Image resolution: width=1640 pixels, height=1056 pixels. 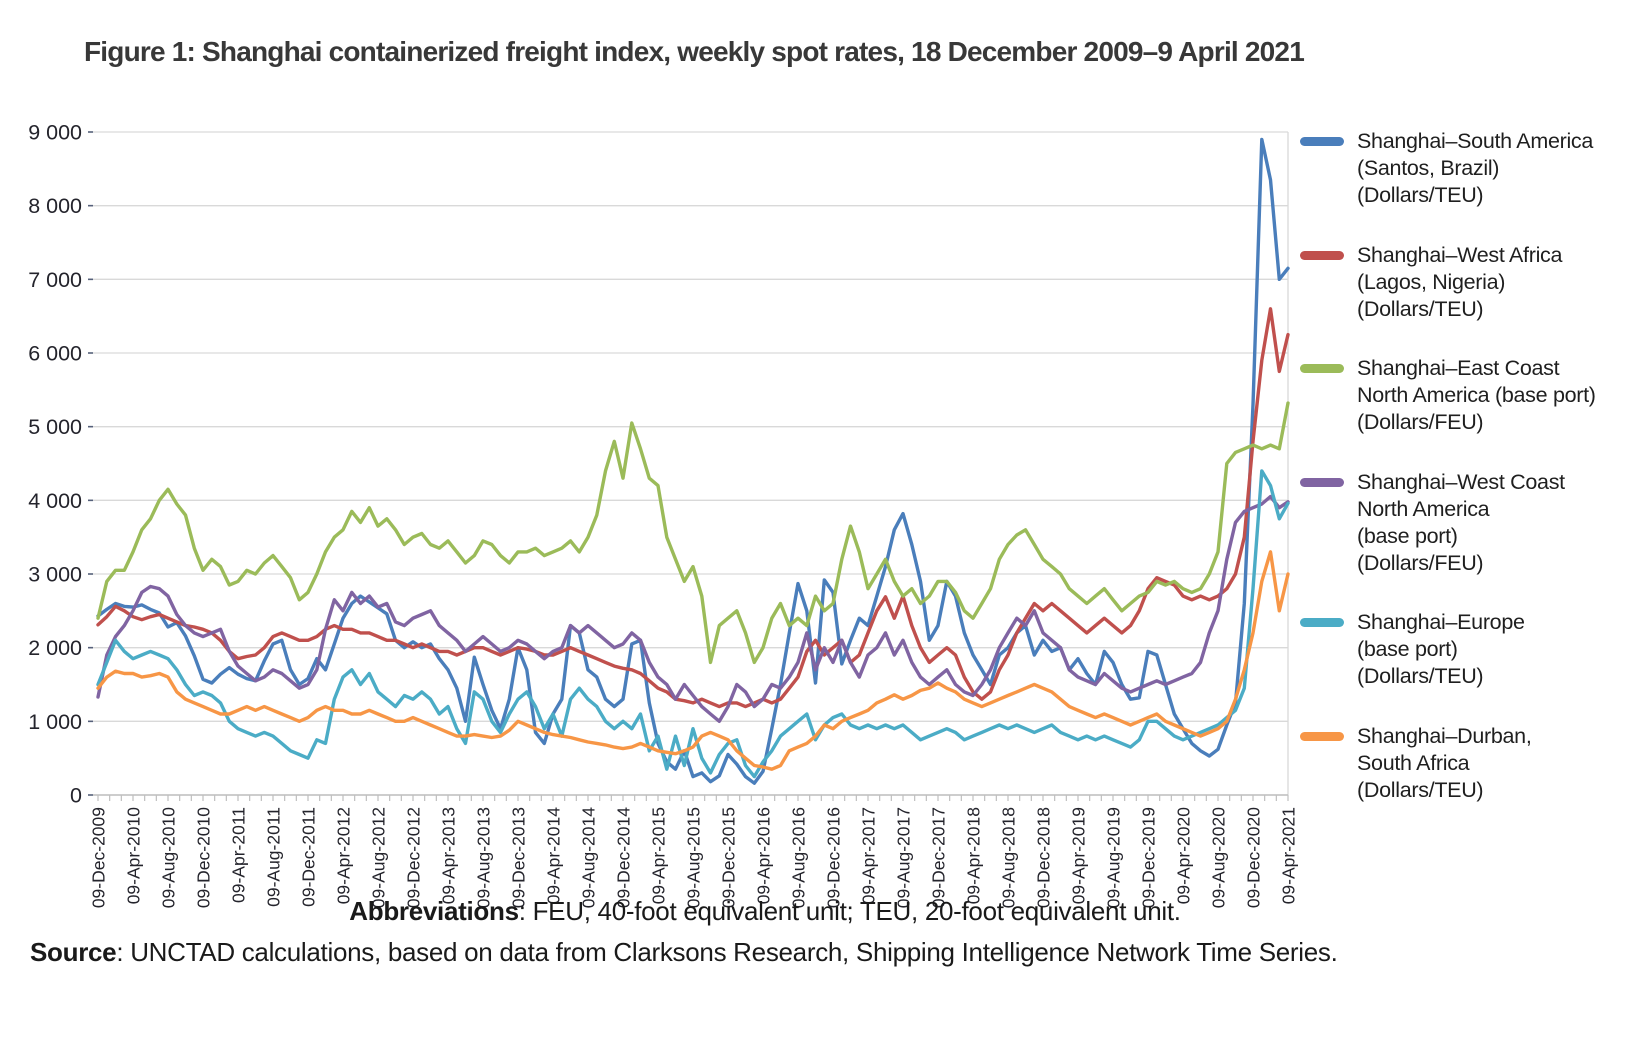 What do you see at coordinates (834, 857) in the screenshot?
I see `x-tick-label: 09-Dec-2016` at bounding box center [834, 857].